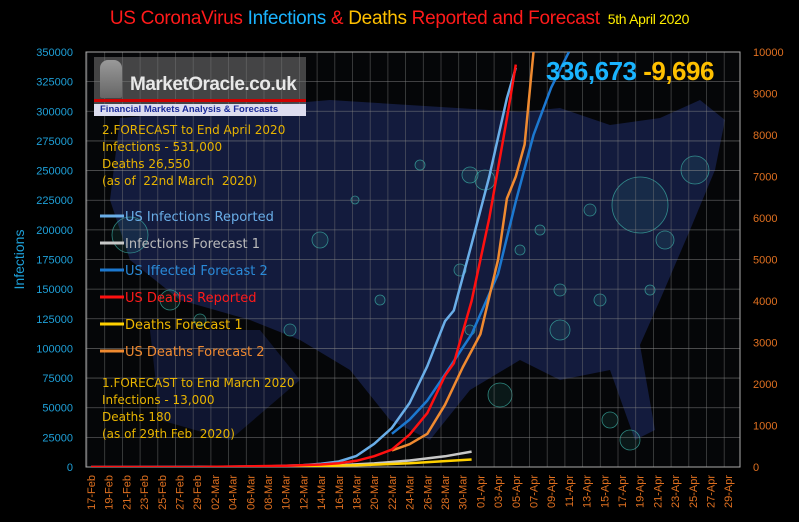 The image size is (799, 522). What do you see at coordinates (446, 492) in the screenshot?
I see `x-axis-tick-label: 28-Mar` at bounding box center [446, 492].